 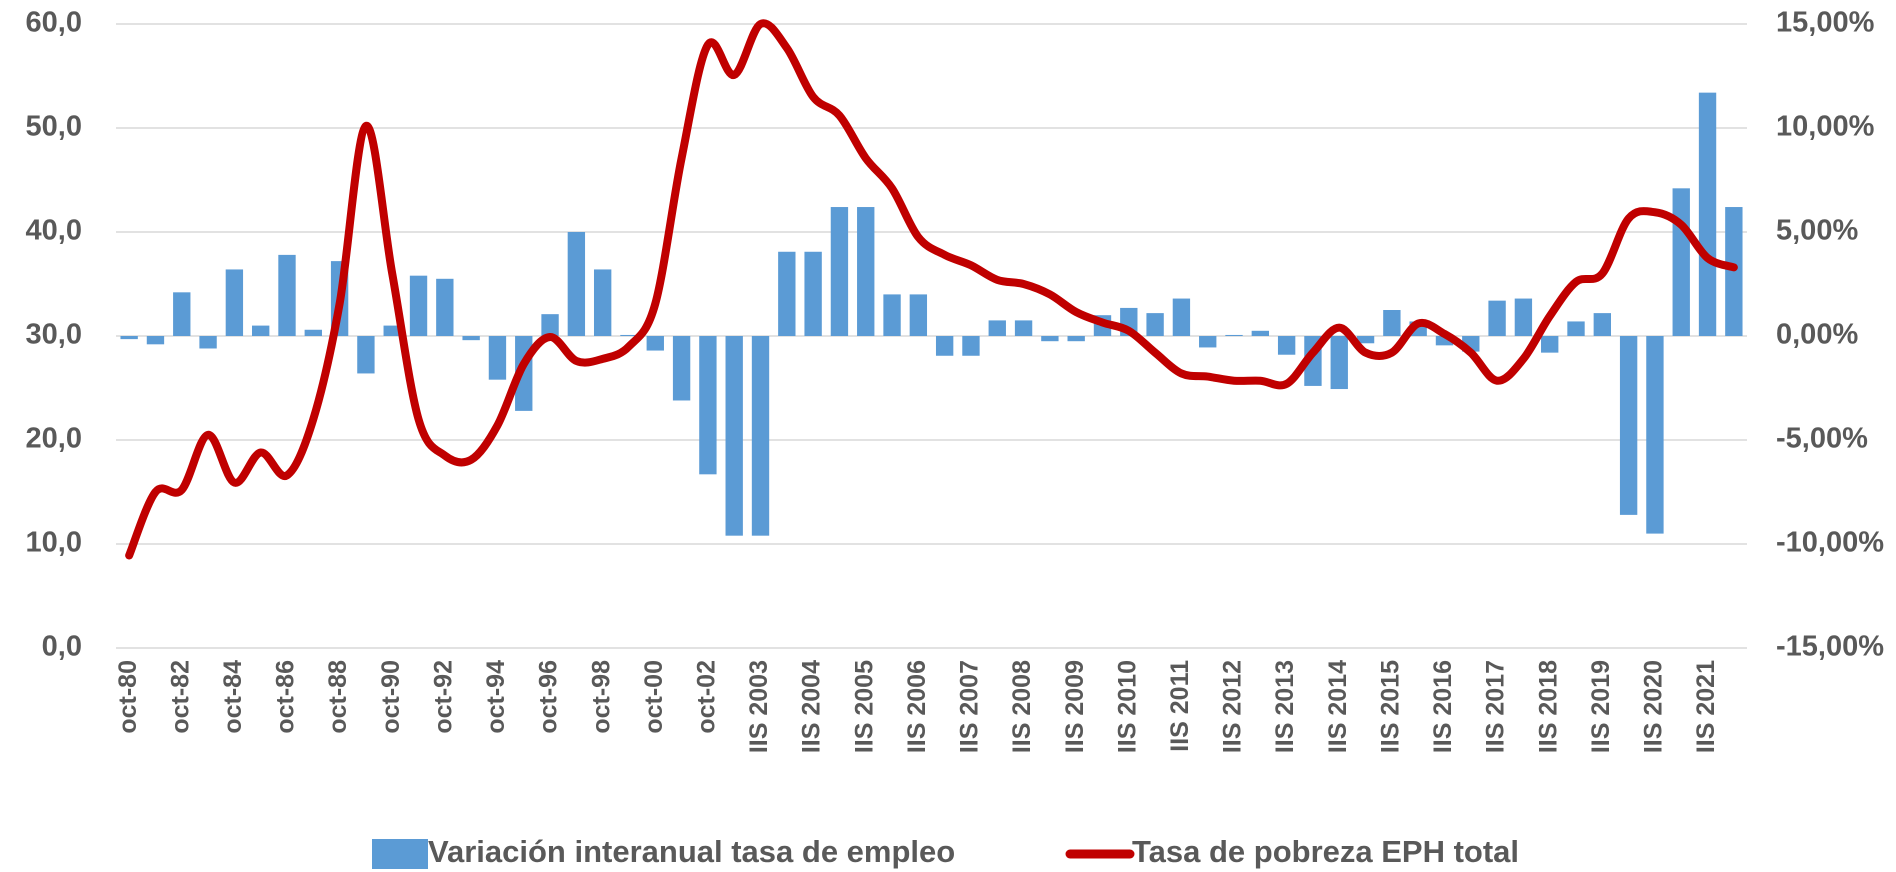 What do you see at coordinates (54, 127) in the screenshot?
I see `y-tick-label: 50,0` at bounding box center [54, 127].